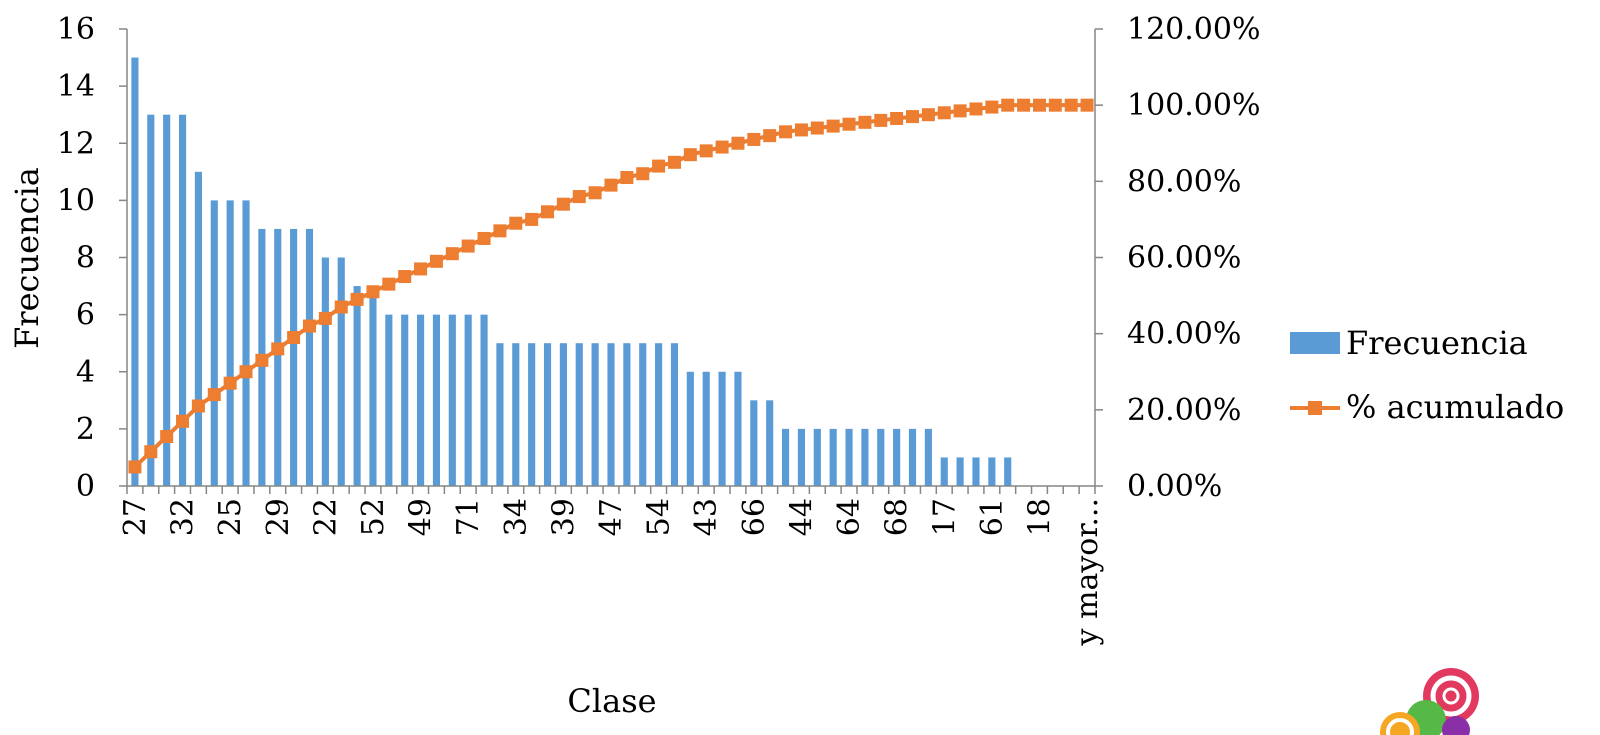 The image size is (1600, 735). I want to click on x-tick-label-12: 49, so click(421, 517).